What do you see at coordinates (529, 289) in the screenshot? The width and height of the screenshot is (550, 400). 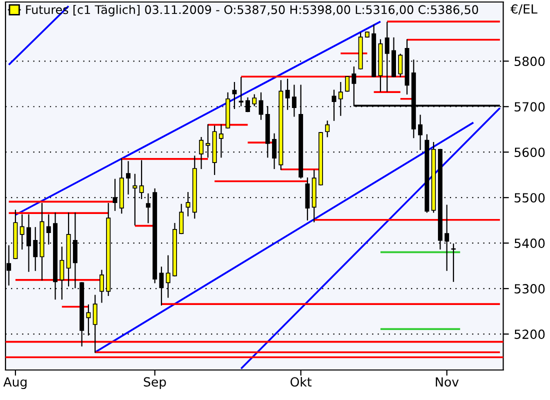 I see `y-tick-label: 5300` at bounding box center [529, 289].